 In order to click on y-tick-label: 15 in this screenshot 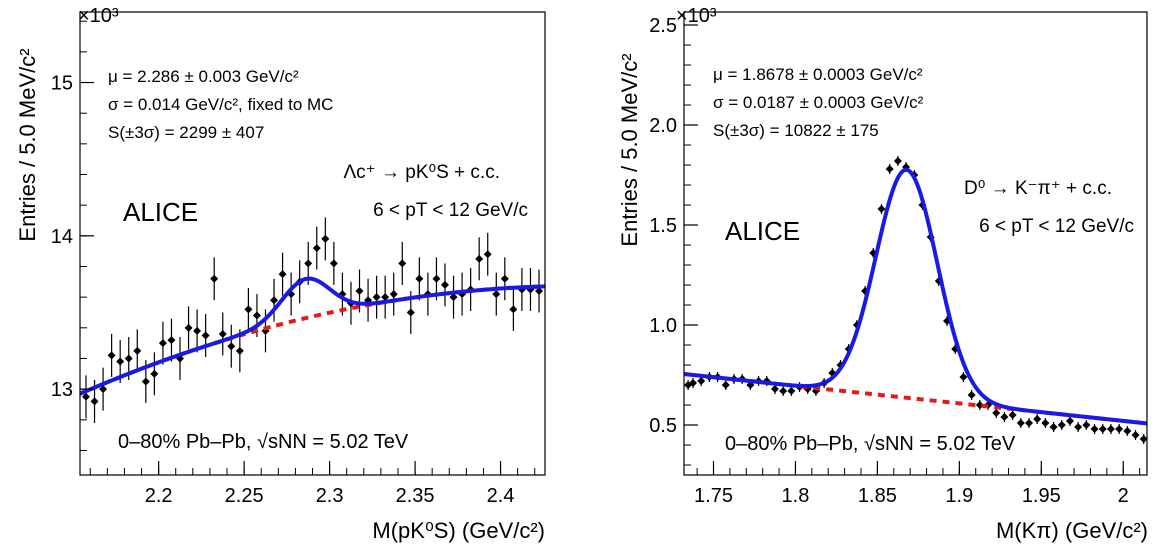, I will do `click(62, 84)`.